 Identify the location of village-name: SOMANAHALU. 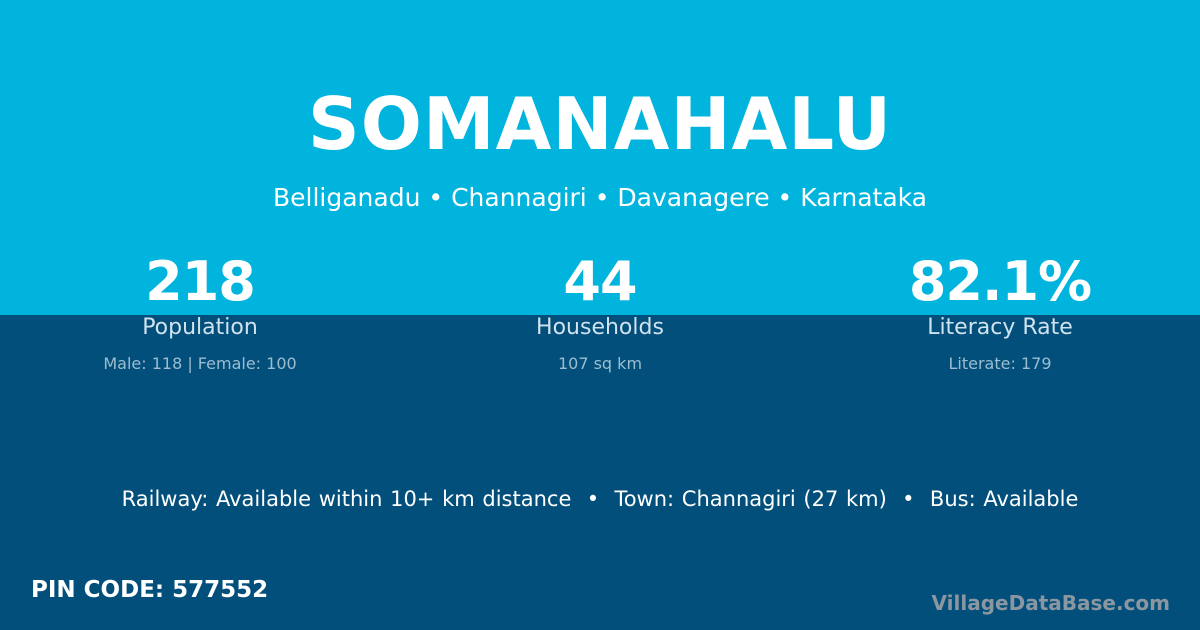
(600, 124).